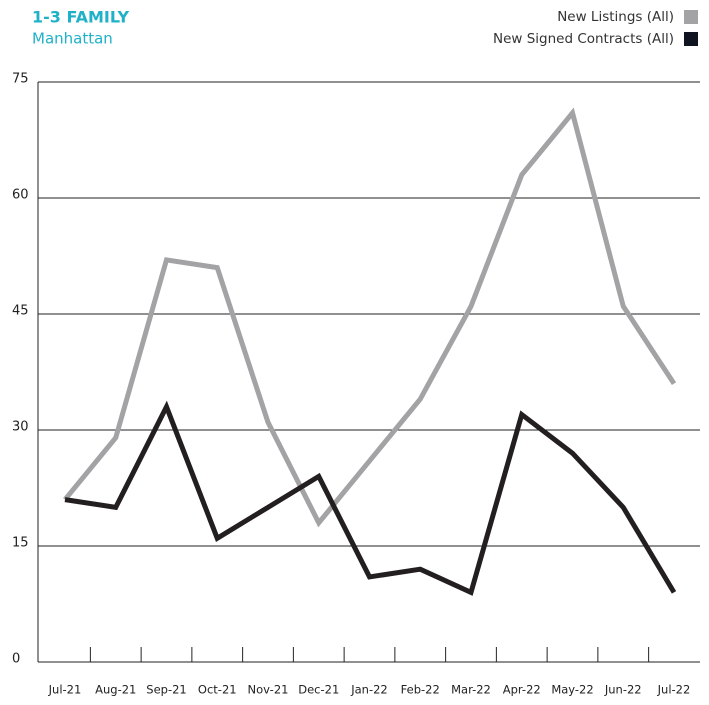  What do you see at coordinates (16, 659) in the screenshot?
I see `y-tick-label: 0` at bounding box center [16, 659].